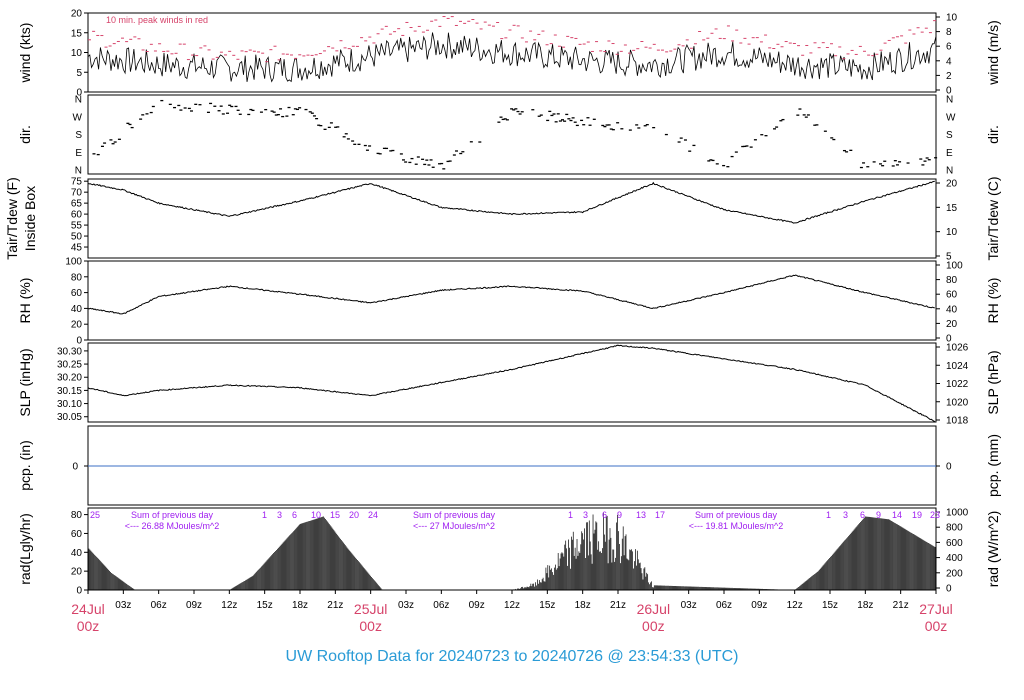 This screenshot has height=700, width=1024. I want to click on rh-ylabel-left: RH (%), so click(25, 301).